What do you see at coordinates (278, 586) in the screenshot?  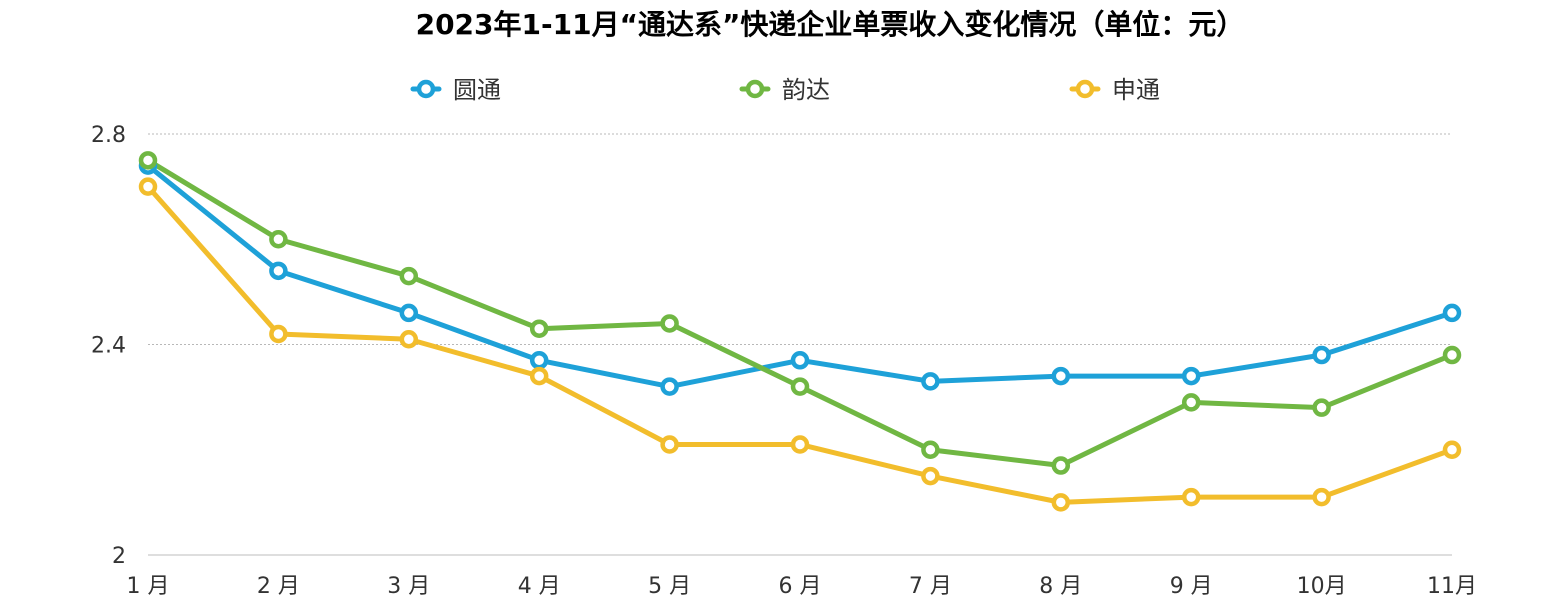 I see `x-tick-label: 2 月` at bounding box center [278, 586].